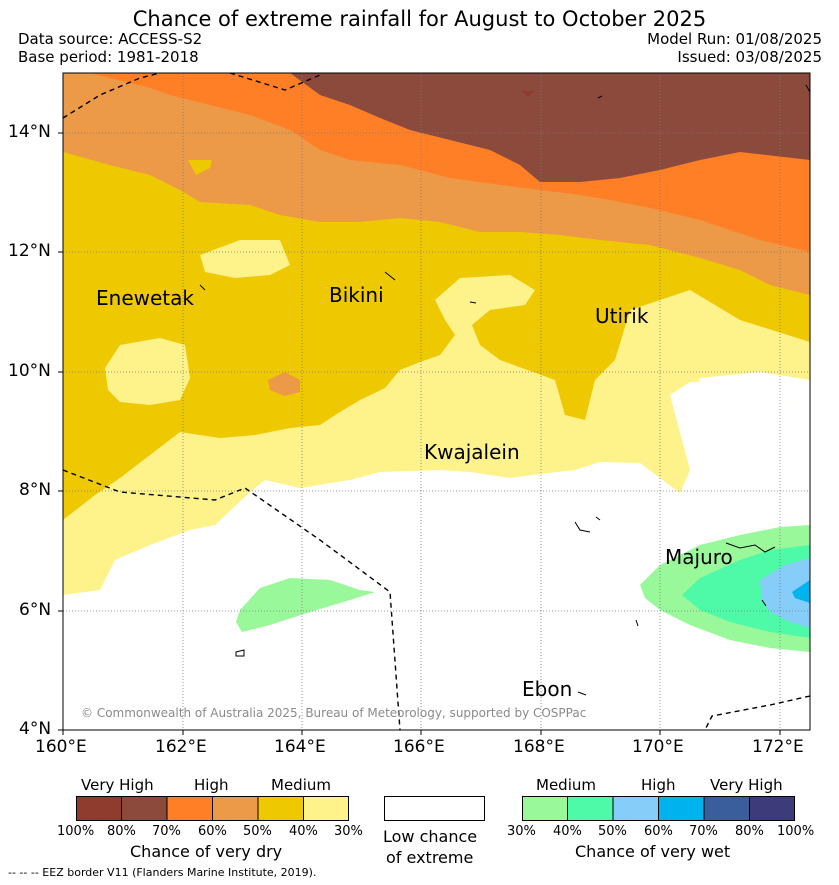 This screenshot has width=839, height=885. I want to click on dry-tick-70: 70%, so click(166, 831).